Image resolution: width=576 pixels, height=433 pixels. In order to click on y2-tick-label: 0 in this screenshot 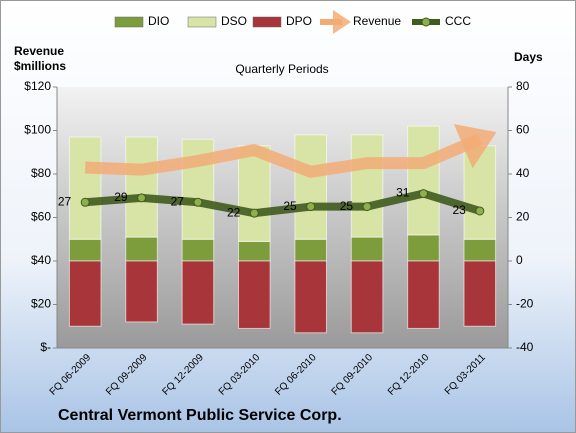, I will do `click(519, 260)`.